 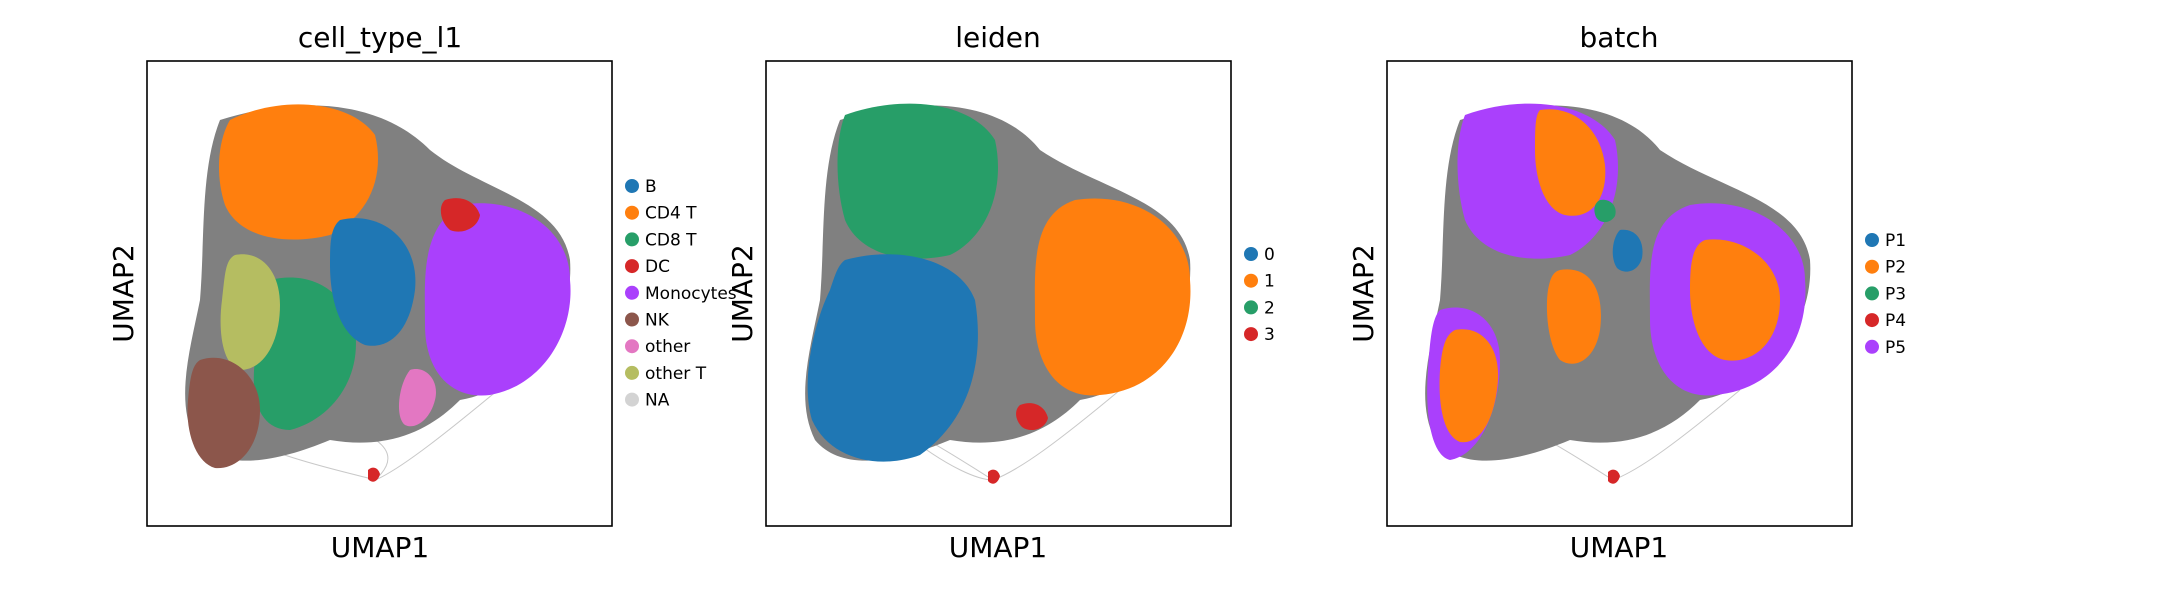 What do you see at coordinates (676, 374) in the screenshot?
I see `legend-label: other T` at bounding box center [676, 374].